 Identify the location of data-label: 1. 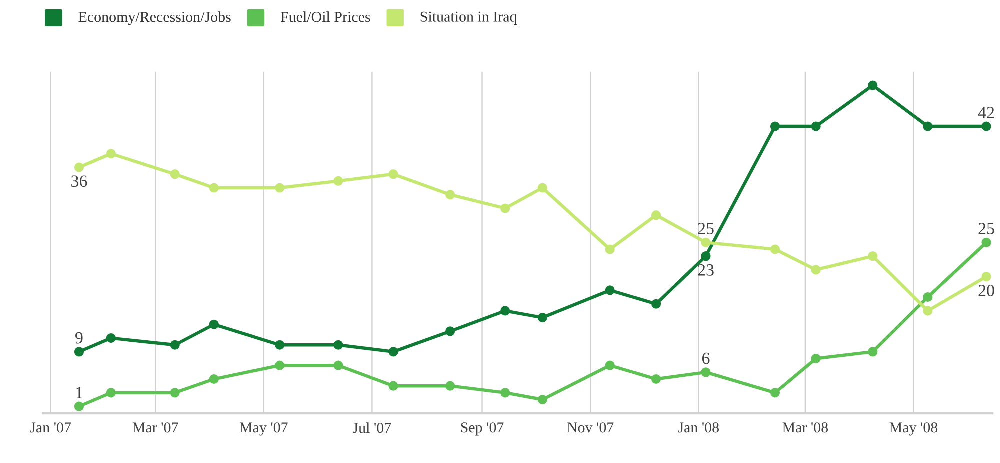
(79, 392).